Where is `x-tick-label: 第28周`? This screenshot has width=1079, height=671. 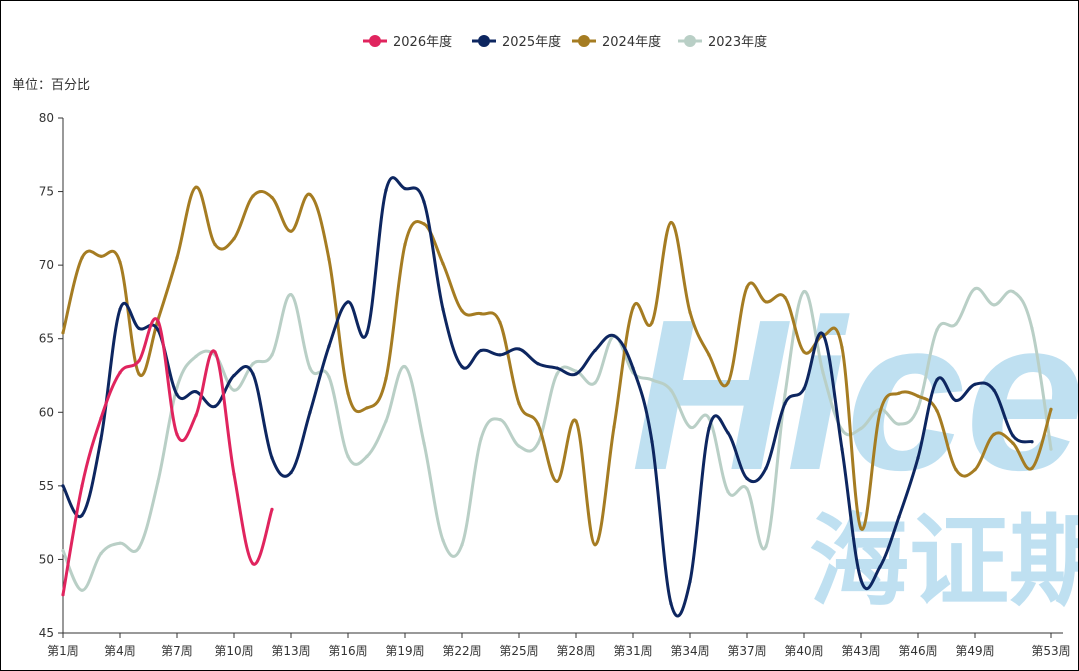
x-tick-label: 第28周 is located at coordinates (575, 651).